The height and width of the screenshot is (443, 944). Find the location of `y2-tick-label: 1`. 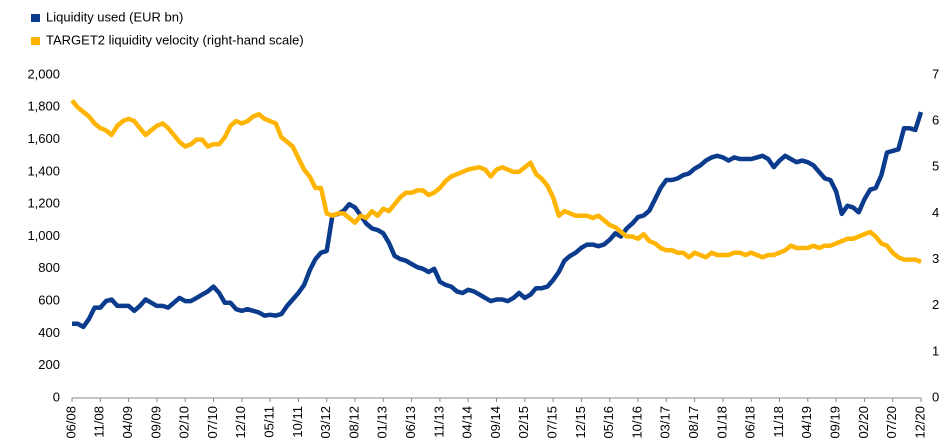

y2-tick-label: 1 is located at coordinates (935, 350).